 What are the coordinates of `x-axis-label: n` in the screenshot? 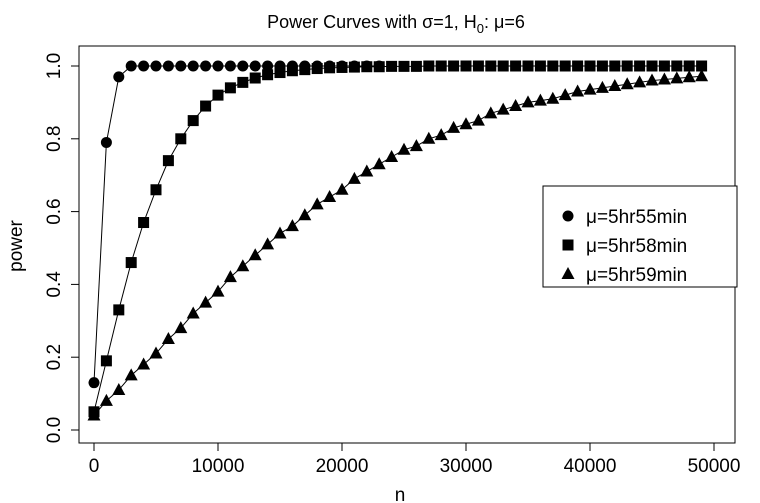 It's located at (400, 494).